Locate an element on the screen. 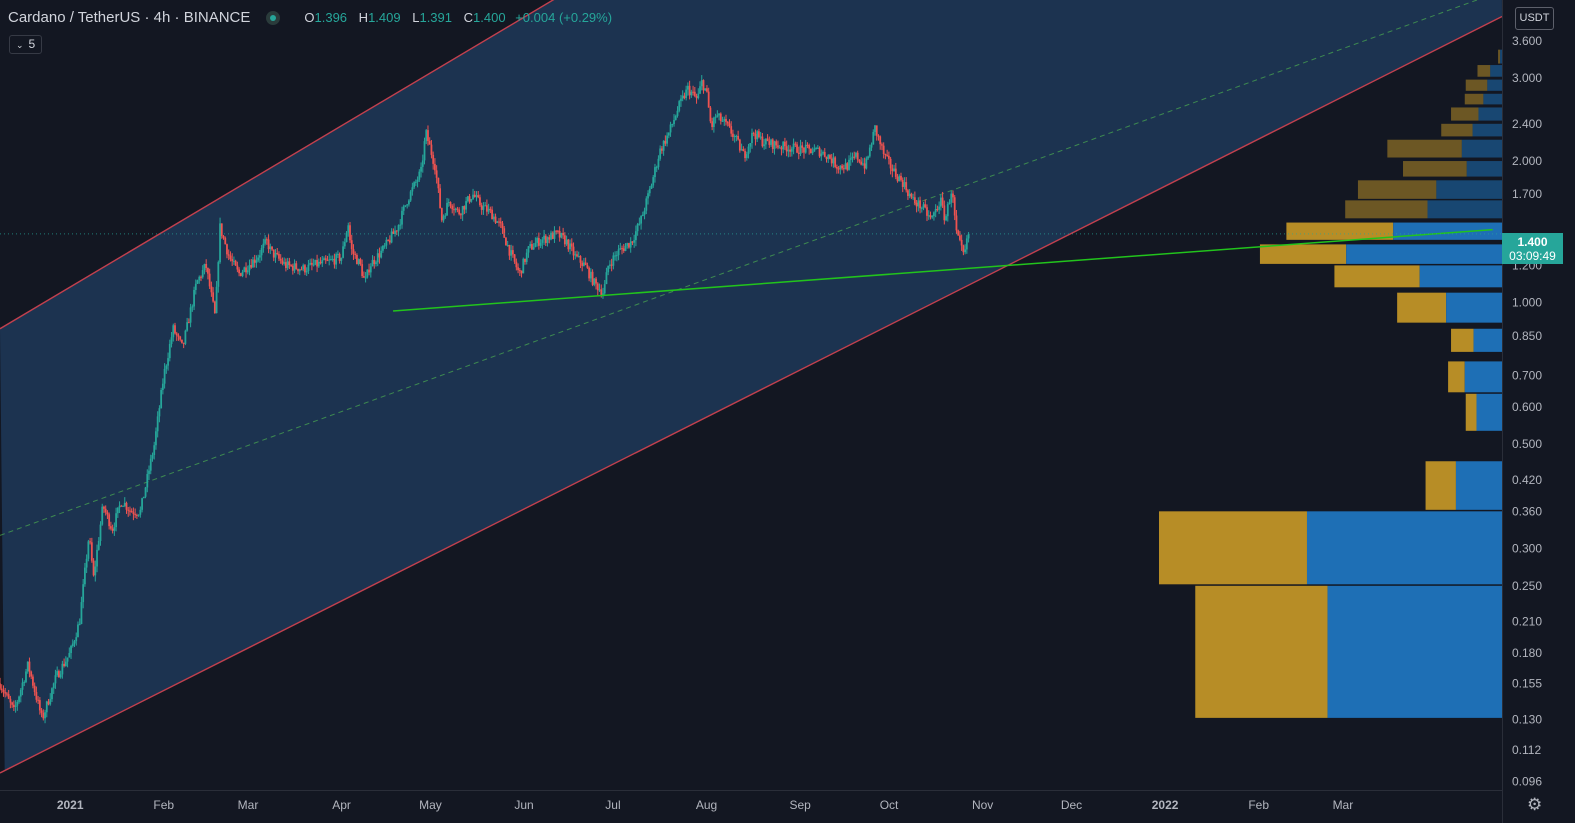  y-tick-label: 0.210 is located at coordinates (1527, 621).